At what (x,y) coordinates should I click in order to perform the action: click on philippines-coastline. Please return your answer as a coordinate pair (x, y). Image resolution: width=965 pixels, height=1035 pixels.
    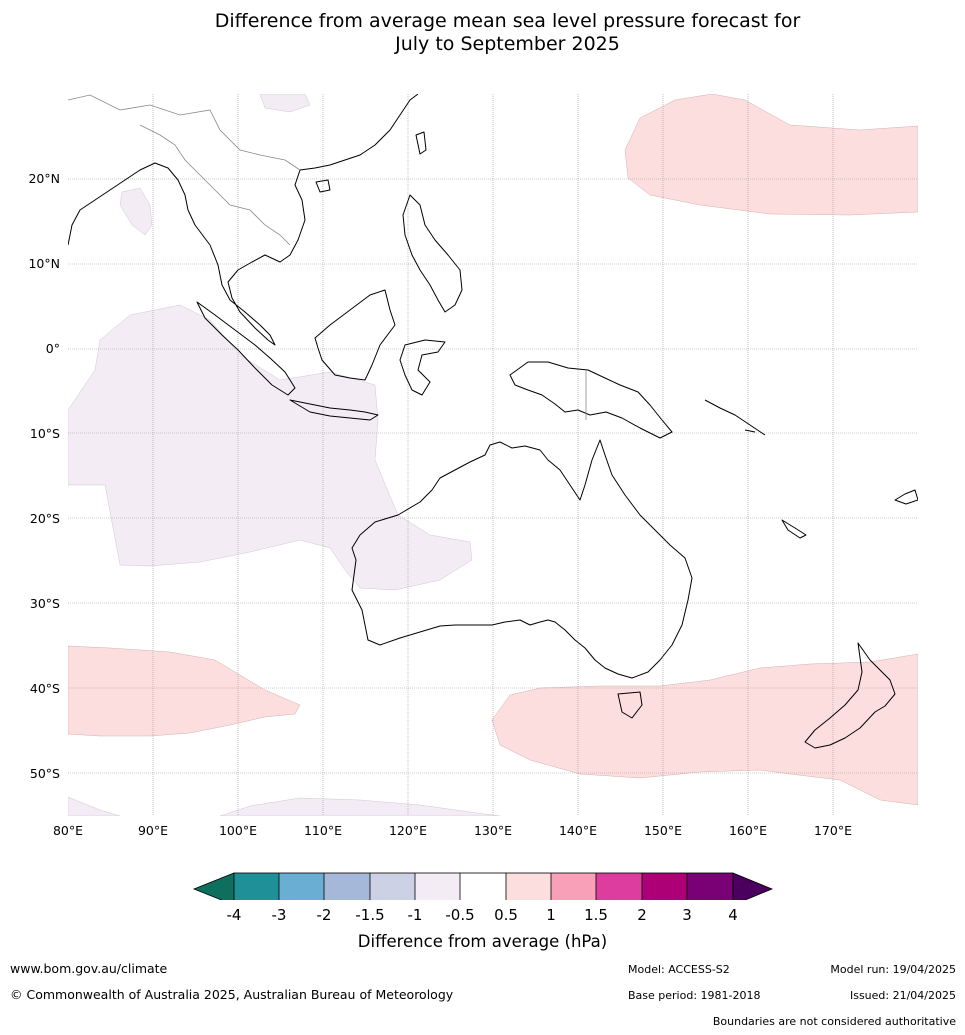
    Looking at the image, I should click on (432, 253).